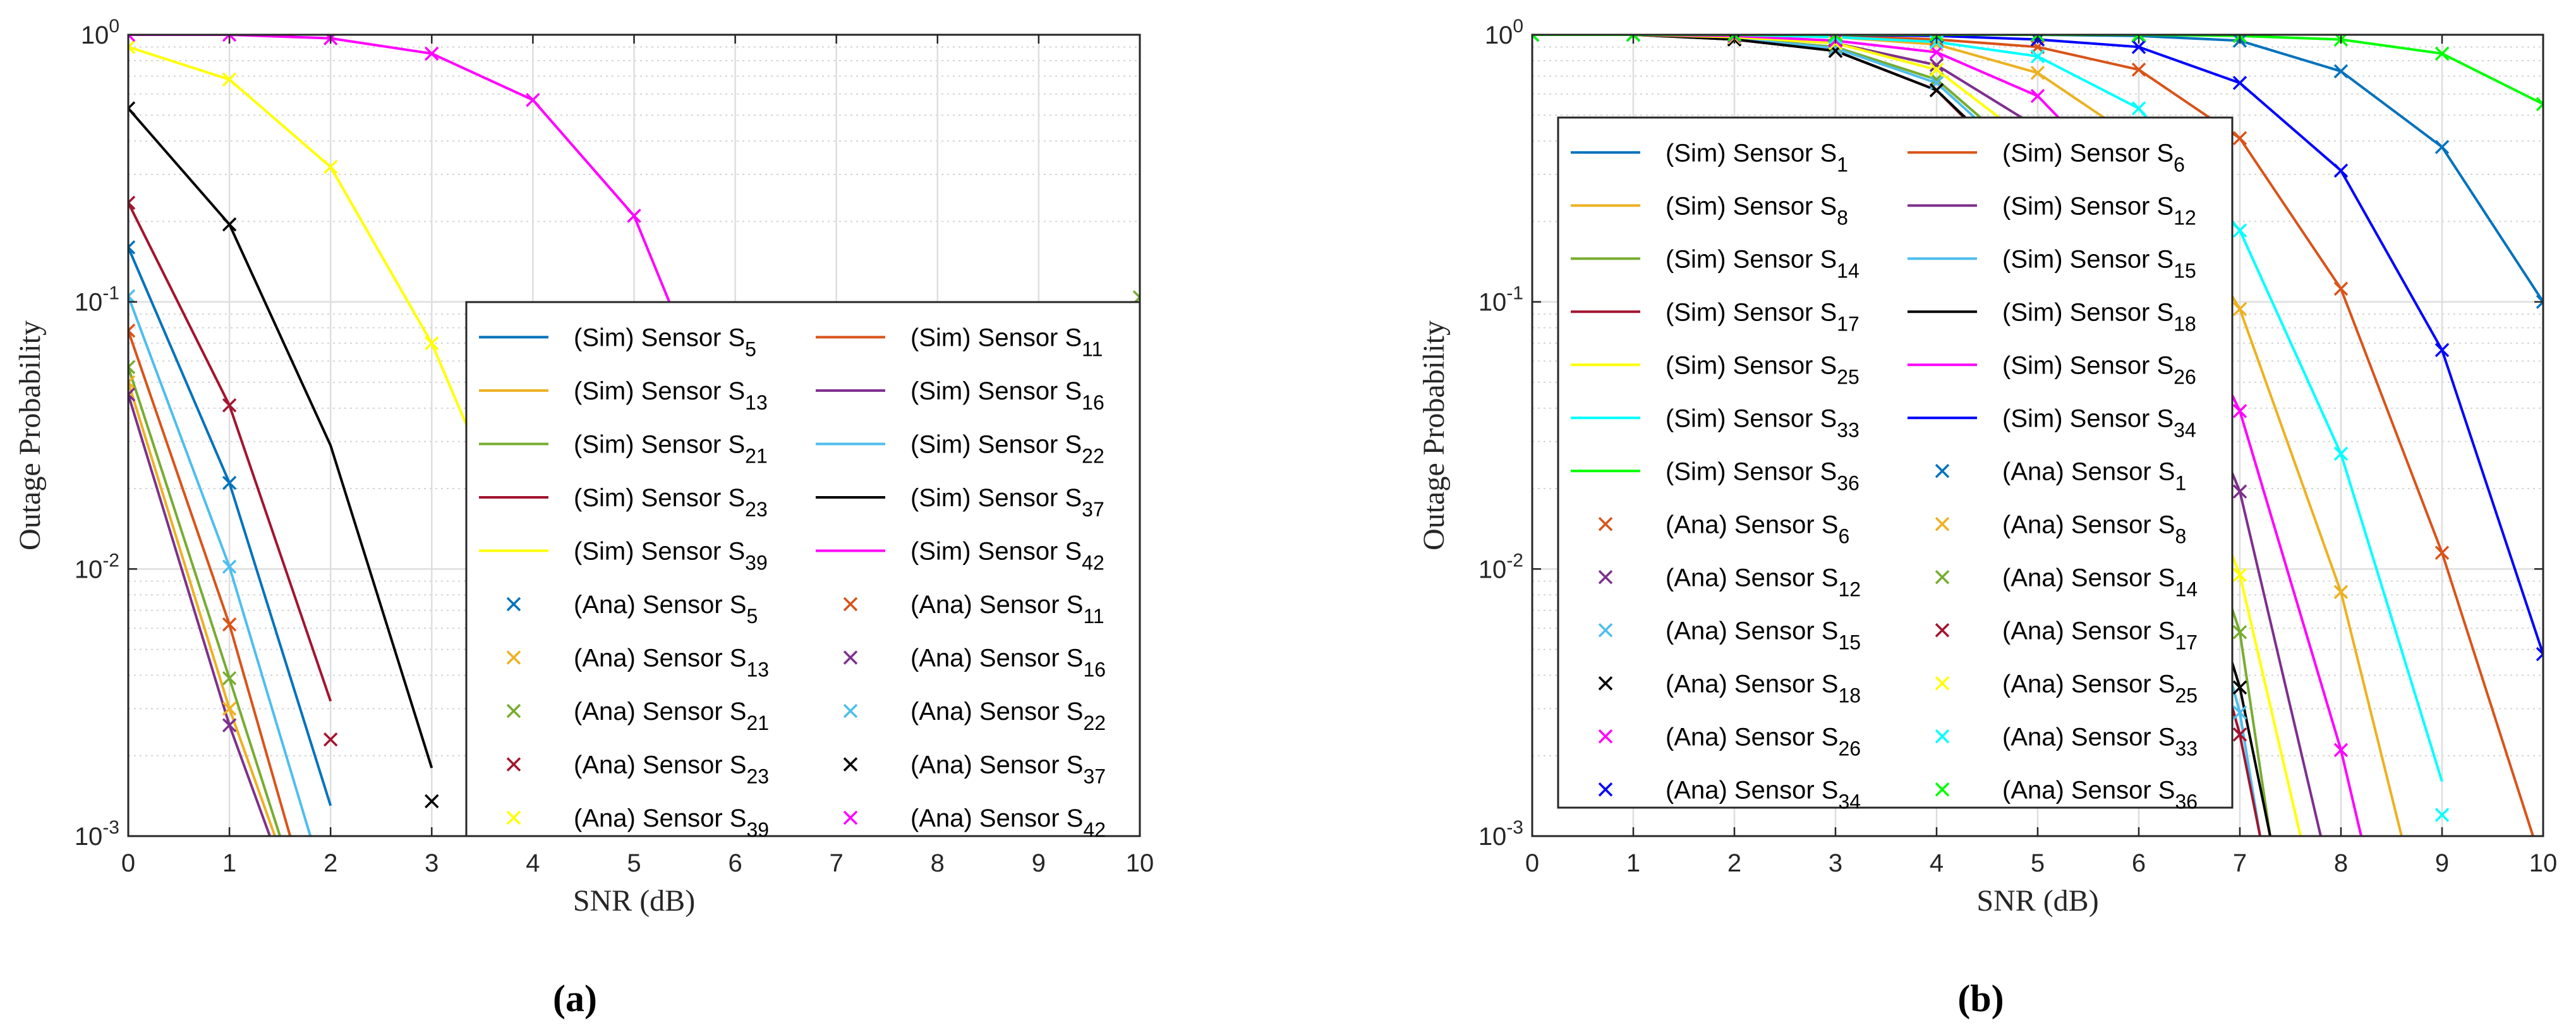  I want to click on legend-item: (Sim) Sensor S8, so click(1709, 210).